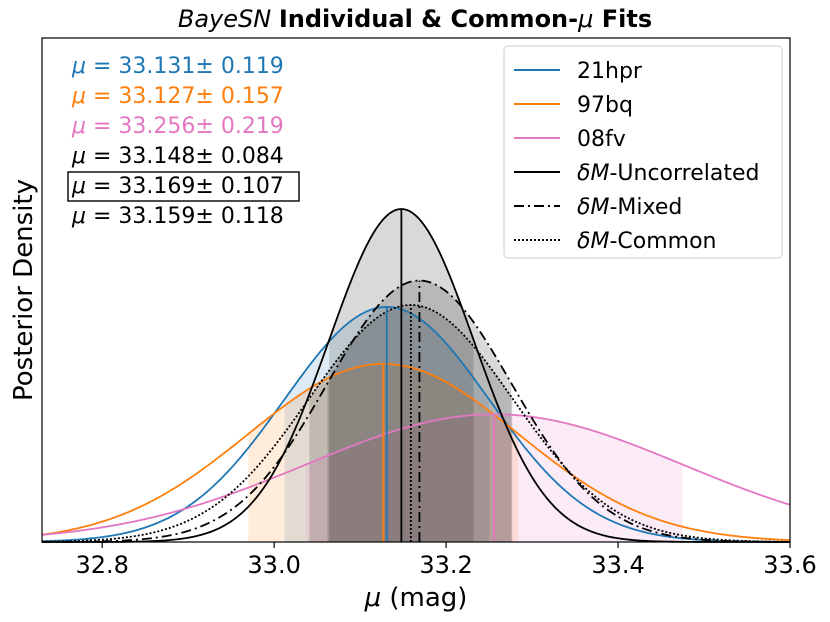  What do you see at coordinates (668, 173) in the screenshot?
I see `legend-label-dM-Uncorrelated: δM-Uncorrelated` at bounding box center [668, 173].